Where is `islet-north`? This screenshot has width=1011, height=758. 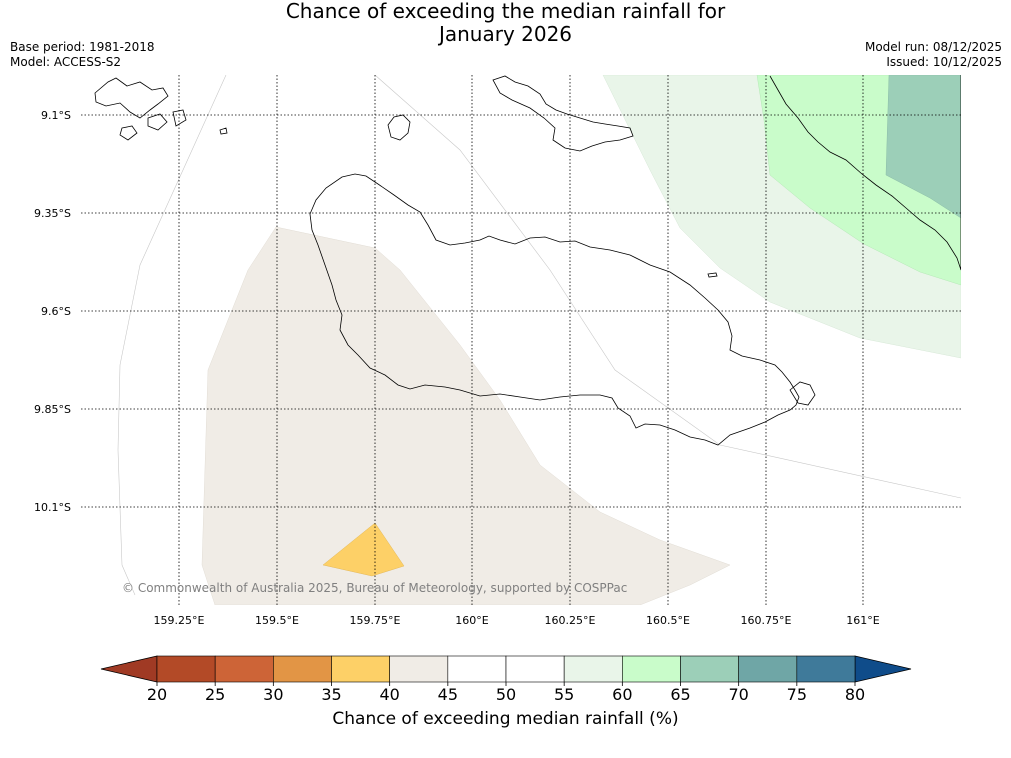 islet-north is located at coordinates (399, 127).